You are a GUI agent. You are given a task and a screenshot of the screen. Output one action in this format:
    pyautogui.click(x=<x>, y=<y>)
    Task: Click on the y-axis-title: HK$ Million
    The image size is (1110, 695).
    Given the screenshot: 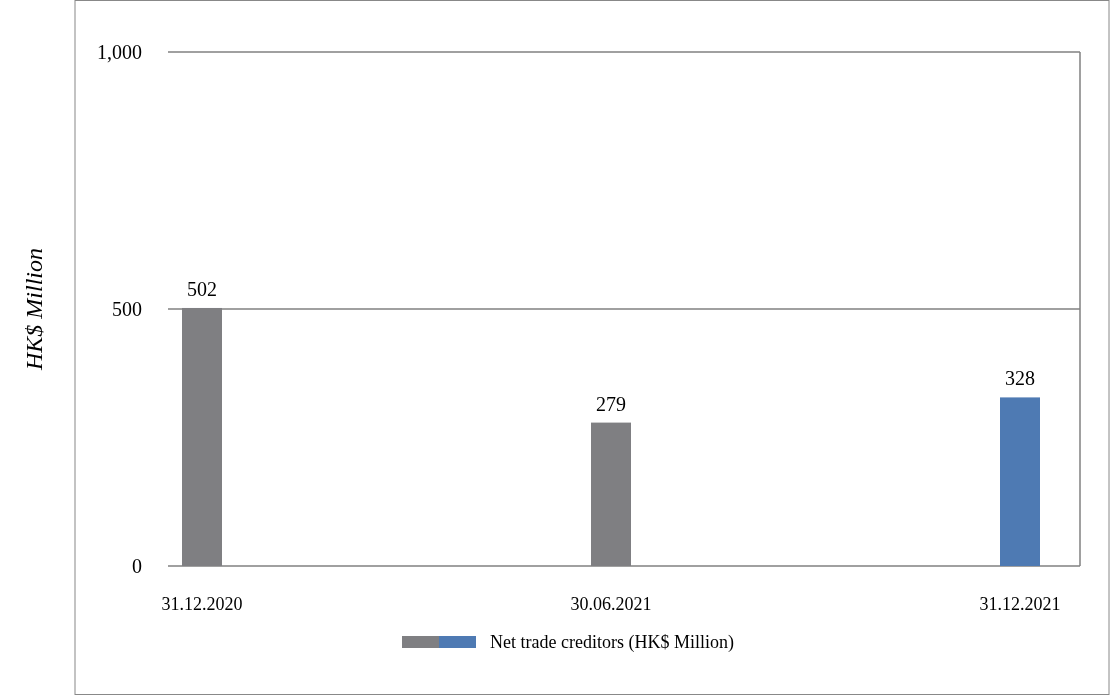 What is the action you would take?
    pyautogui.click(x=34, y=309)
    